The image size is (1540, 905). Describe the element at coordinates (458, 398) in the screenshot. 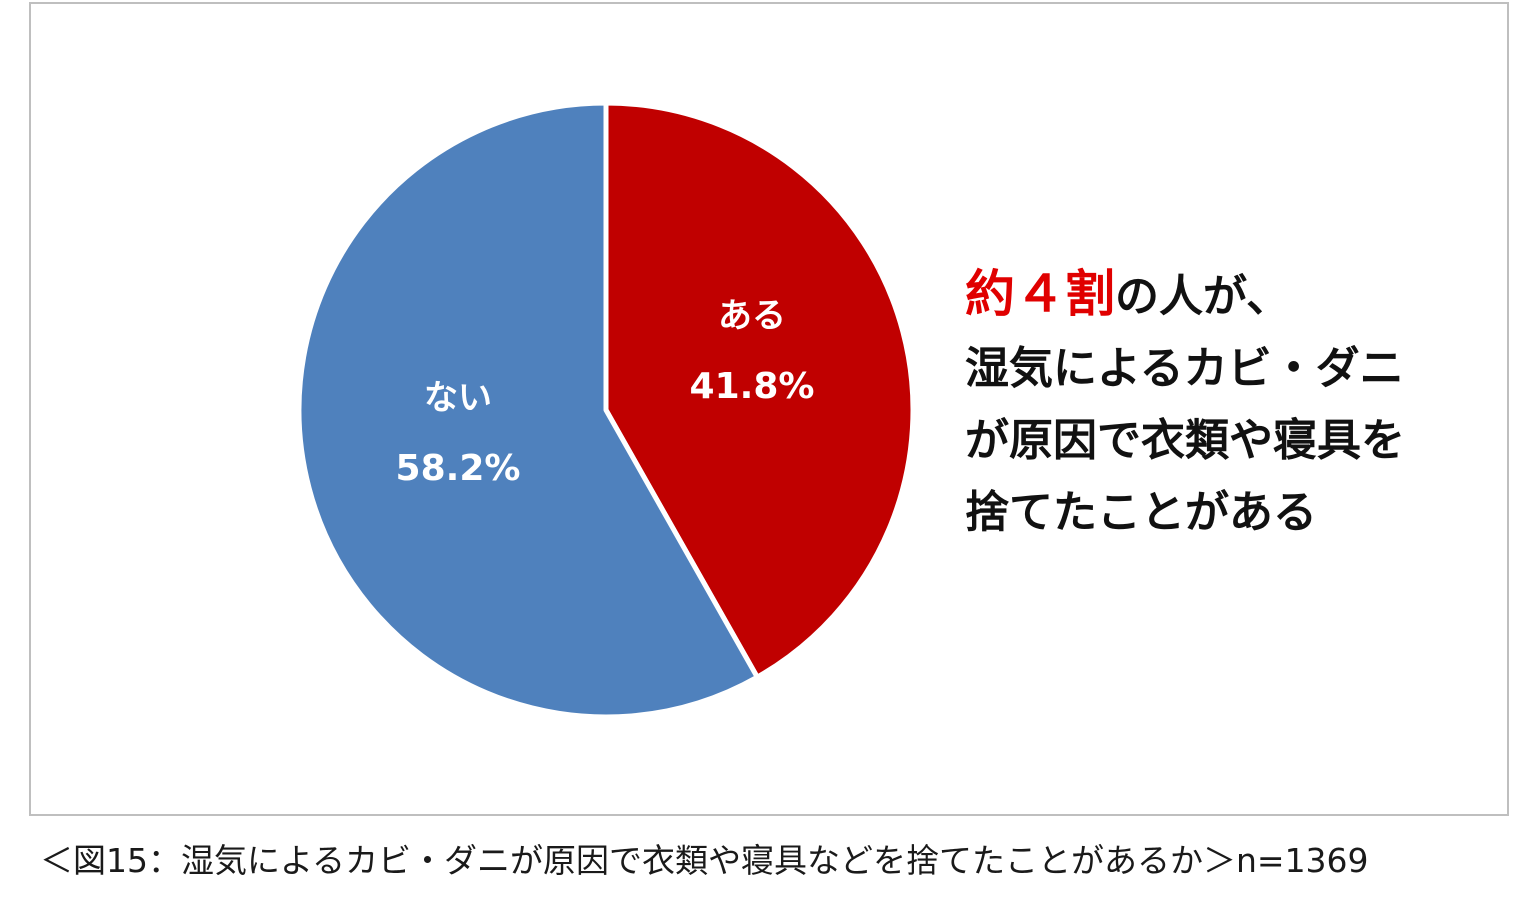

I see `slice-label-nai: ない` at that location.